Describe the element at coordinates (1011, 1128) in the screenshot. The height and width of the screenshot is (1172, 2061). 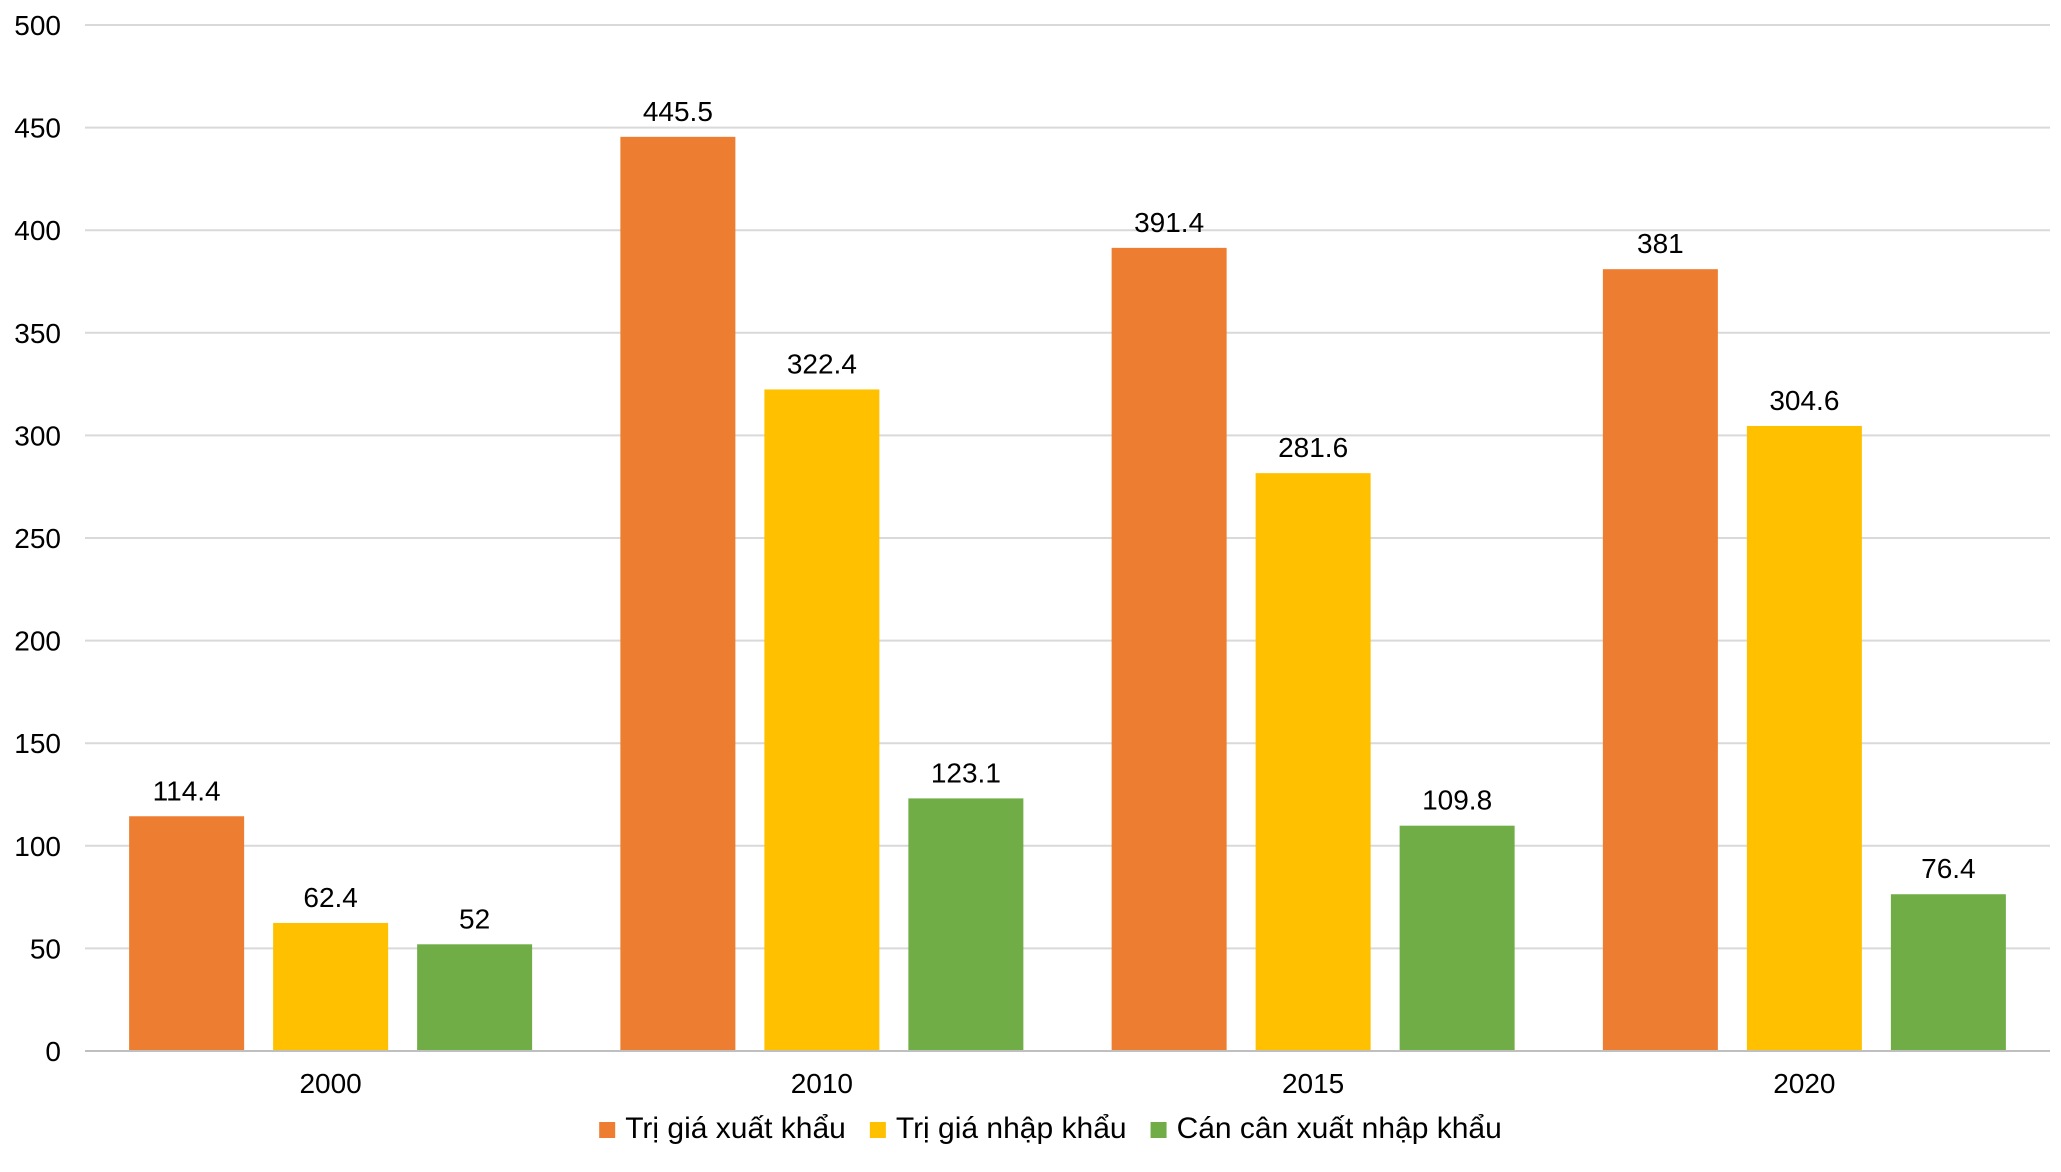
I see `legend-label-series-2: Trị giá nhập khẩu` at that location.